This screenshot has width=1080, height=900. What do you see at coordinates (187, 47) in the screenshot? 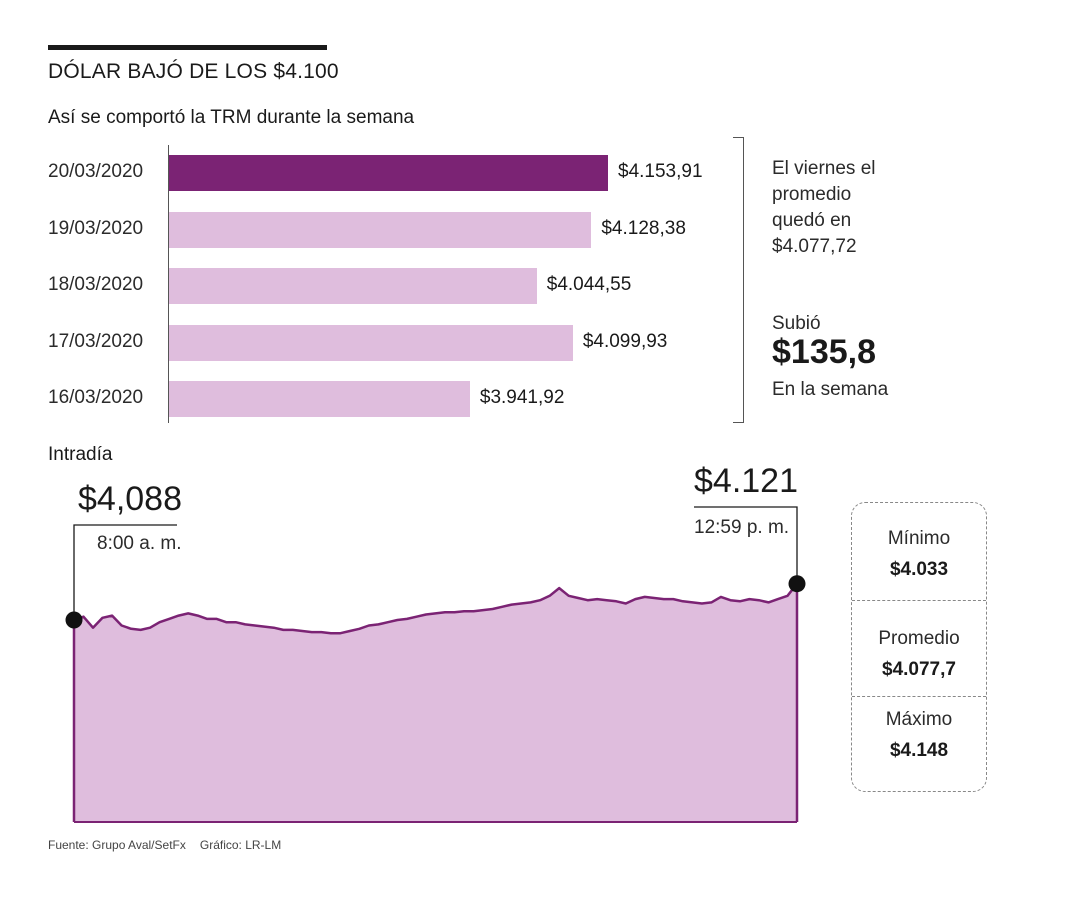
I see `top-rule` at bounding box center [187, 47].